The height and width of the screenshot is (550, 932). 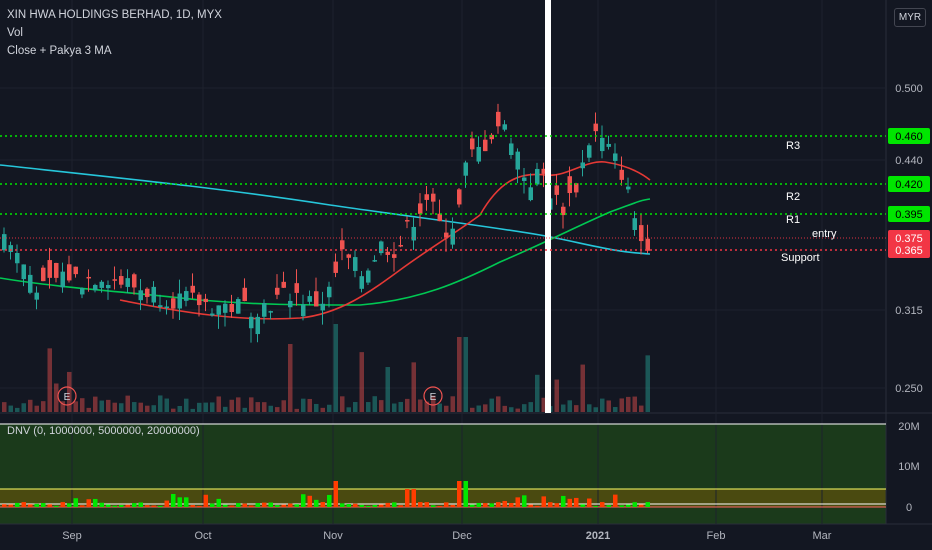 I want to click on earnings-marker, so click(x=67, y=396).